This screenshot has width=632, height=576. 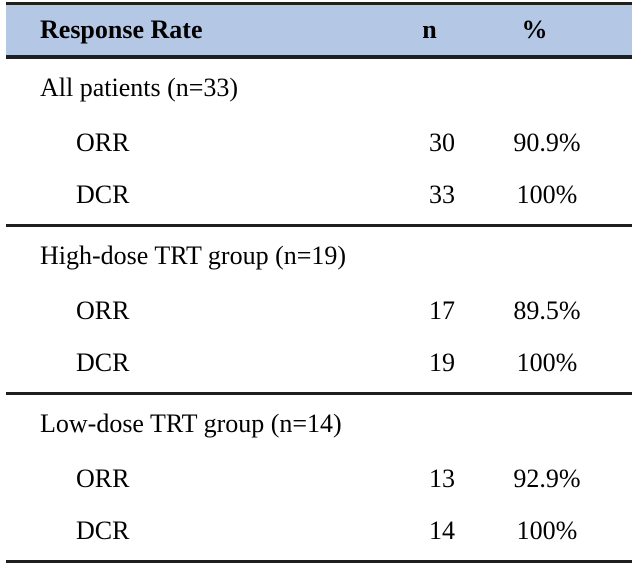 I want to click on cell-percent: 92.9%, so click(x=547, y=478).